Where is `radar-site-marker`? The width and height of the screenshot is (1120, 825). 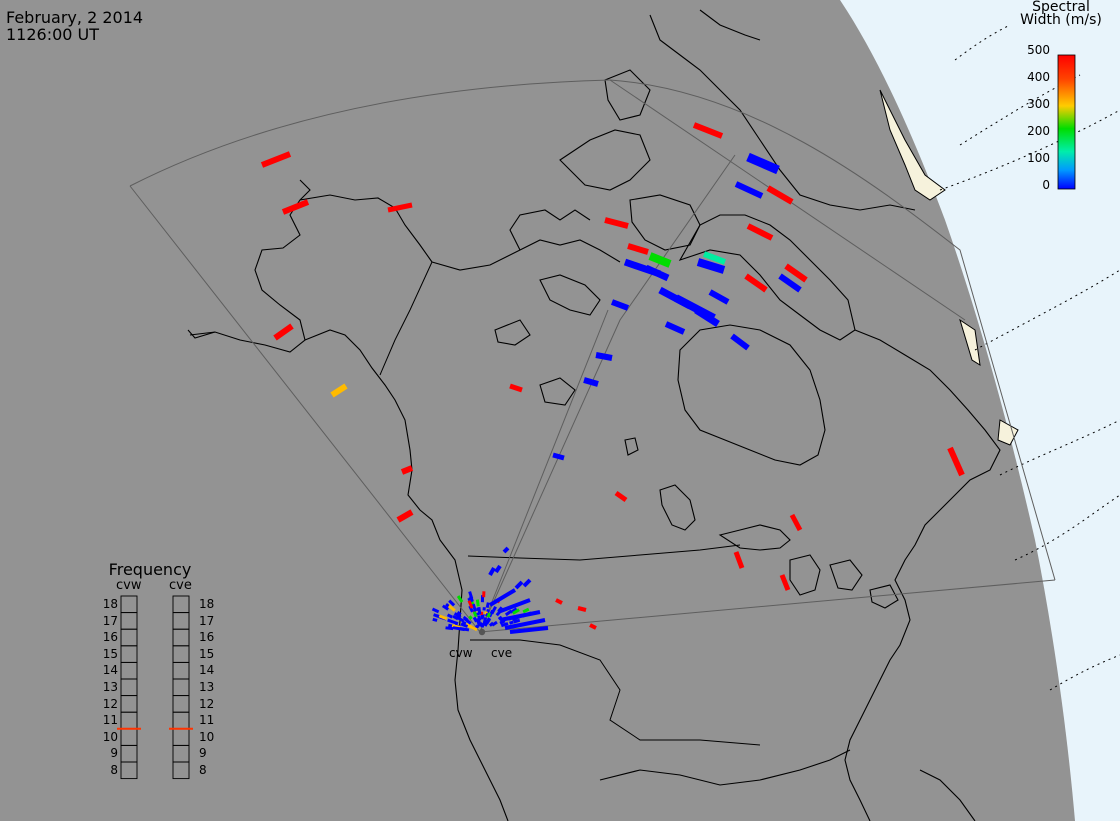
radar-site-marker is located at coordinates (482, 632).